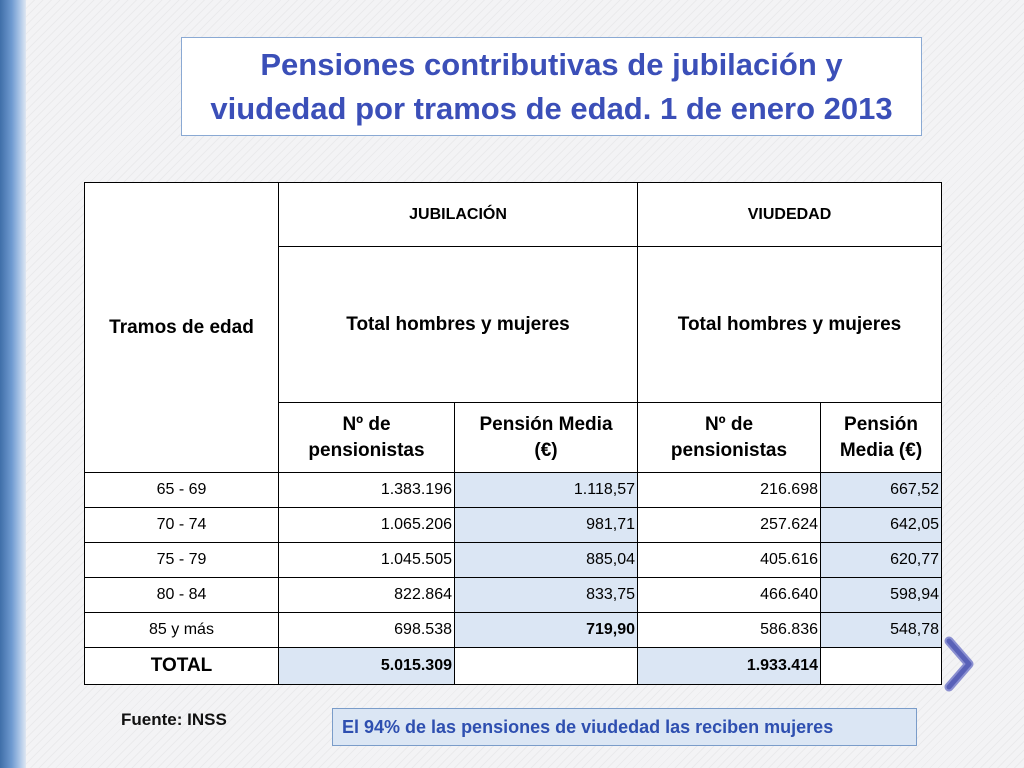 This screenshot has height=768, width=1024. Describe the element at coordinates (729, 490) in the screenshot. I see `cell-viu-num: 216.698` at that location.